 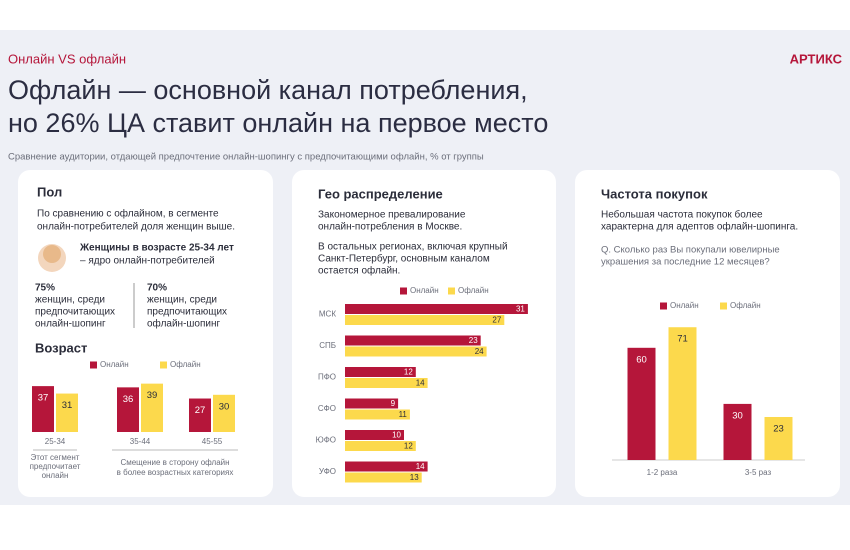 What do you see at coordinates (682, 339) in the screenshot?
I see `value-label: 71` at bounding box center [682, 339].